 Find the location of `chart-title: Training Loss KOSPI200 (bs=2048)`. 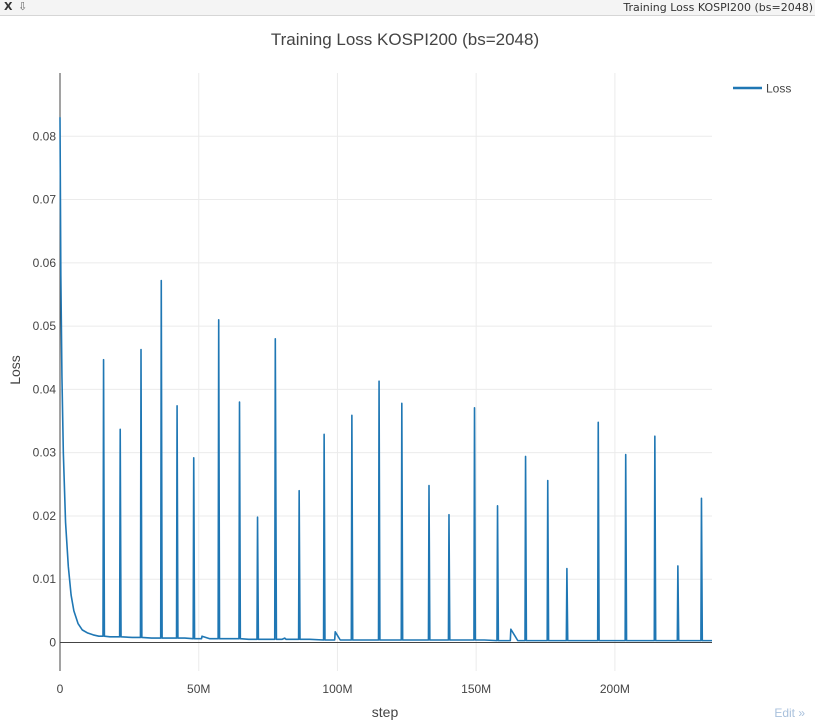

chart-title: Training Loss KOSPI200 (bs=2048) is located at coordinates (405, 39).